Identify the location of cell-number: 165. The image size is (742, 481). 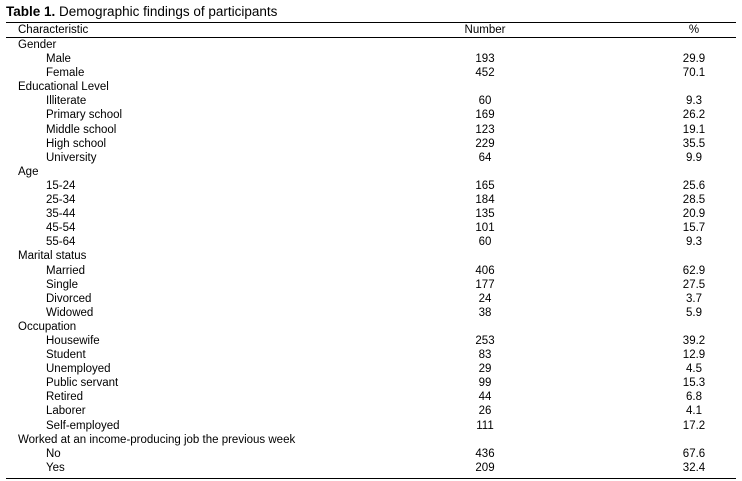
(485, 185).